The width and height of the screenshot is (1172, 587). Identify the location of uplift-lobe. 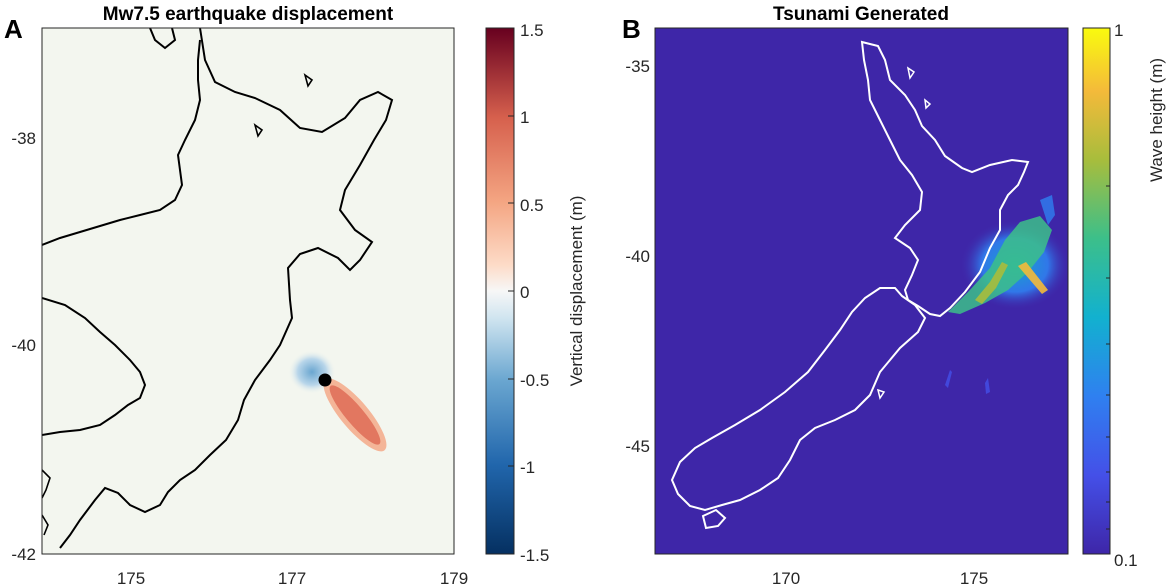
(355, 415).